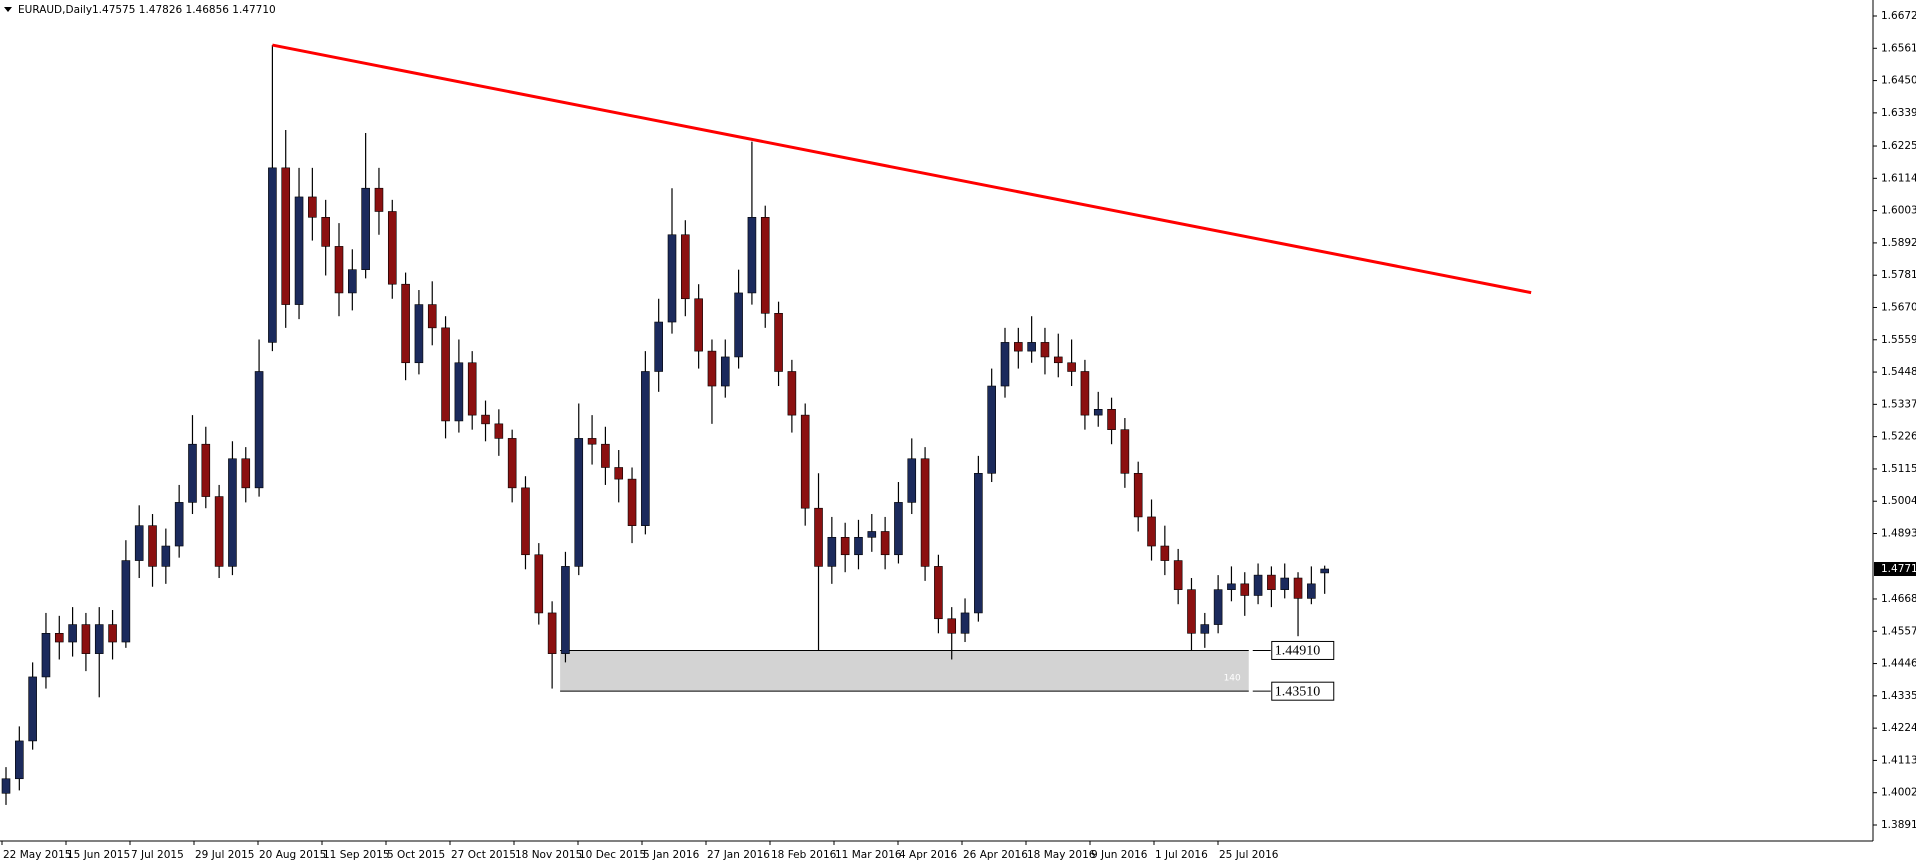  Describe the element at coordinates (1898, 793) in the screenshot. I see `y-tick-label: 1.40020` at that location.